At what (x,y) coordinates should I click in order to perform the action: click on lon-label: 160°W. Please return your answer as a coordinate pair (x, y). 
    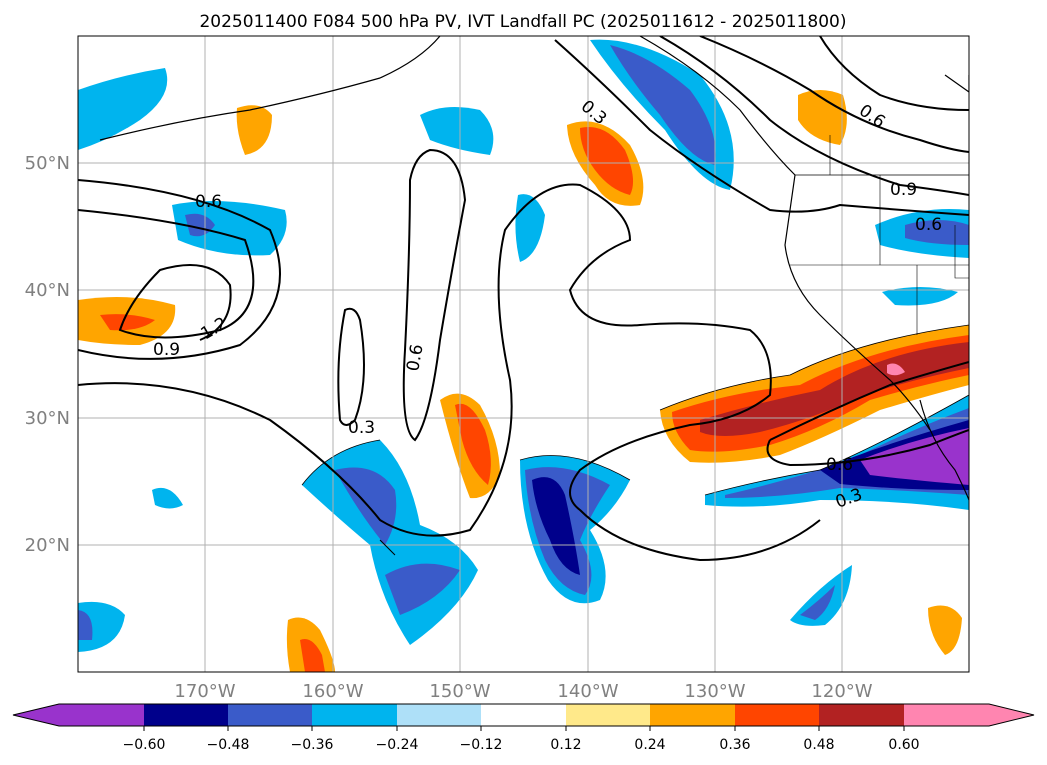
    Looking at the image, I should click on (332, 691).